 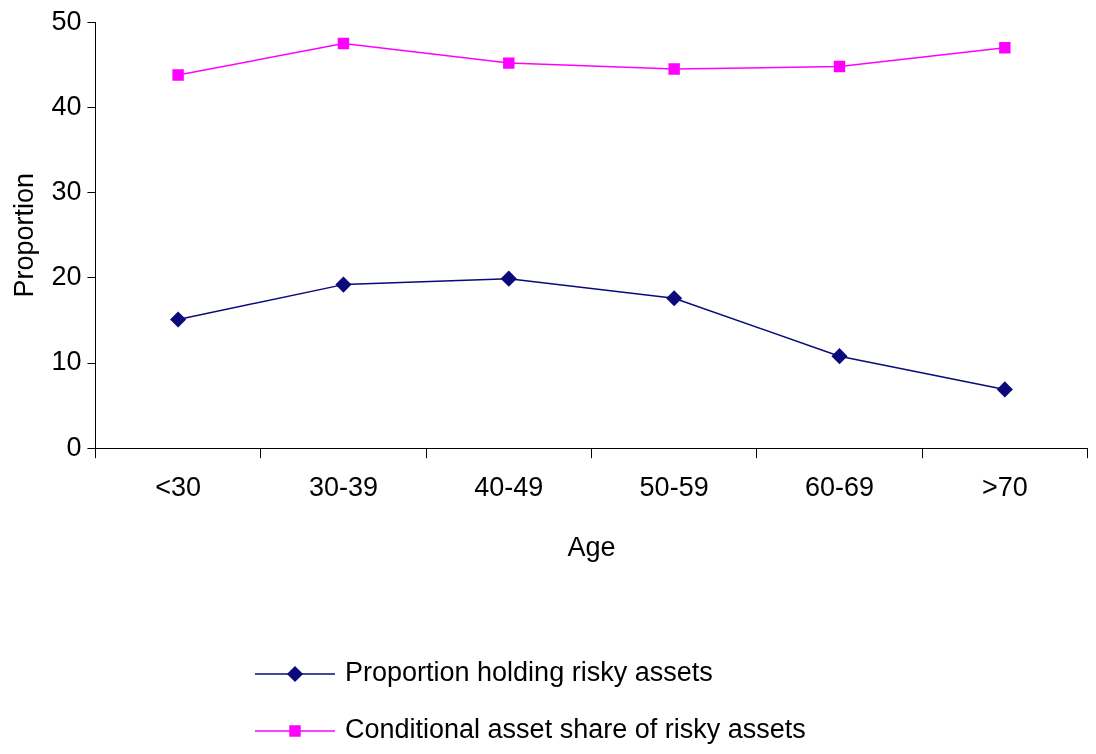 I want to click on x-tick-label: 40-49, so click(x=509, y=486).